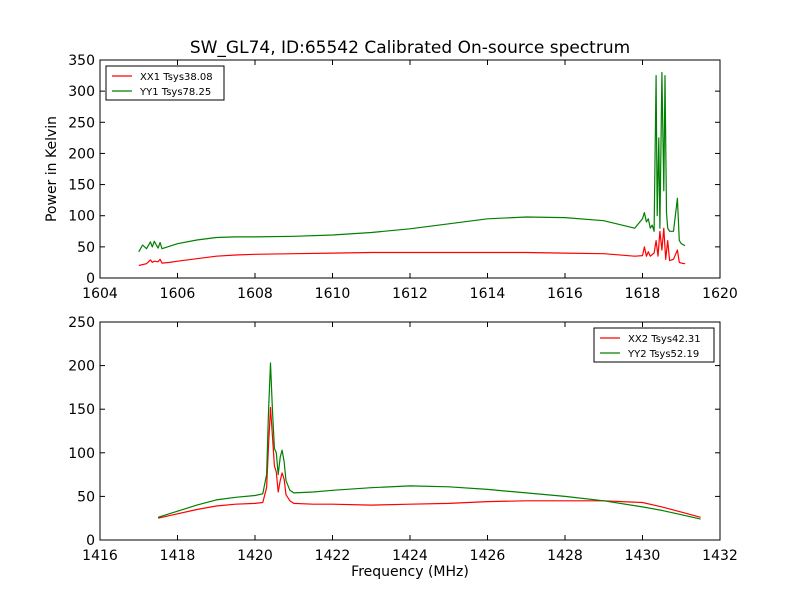 The height and width of the screenshot is (604, 800). What do you see at coordinates (178, 556) in the screenshot?
I see `x-tick-label: 1418` at bounding box center [178, 556].